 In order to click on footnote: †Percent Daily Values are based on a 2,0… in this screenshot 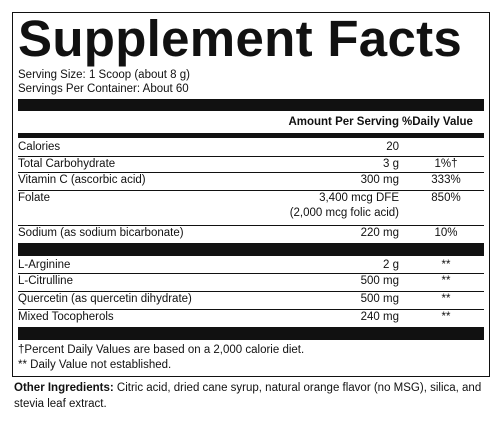, I will do `click(161, 350)`.